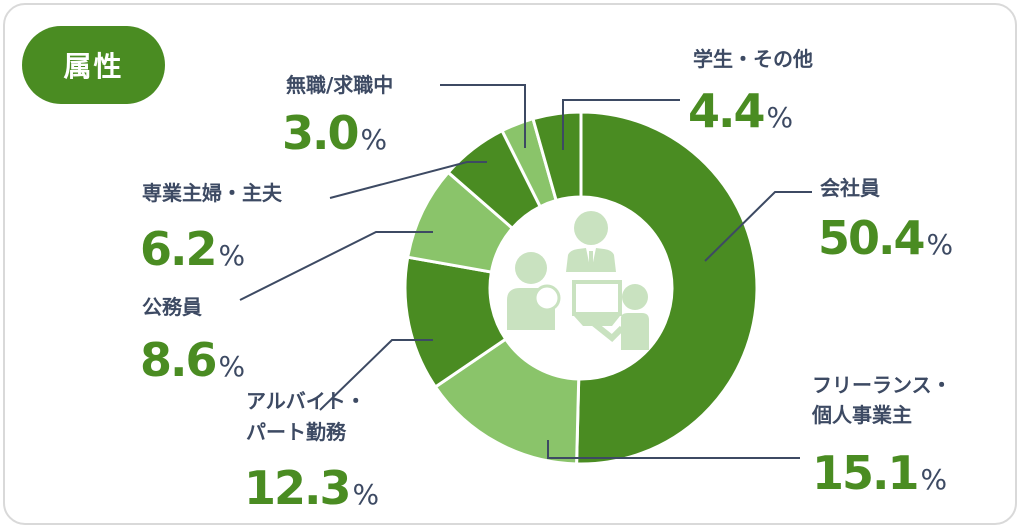 This screenshot has width=1024, height=532. Describe the element at coordinates (297, 488) in the screenshot. I see `value-number: 12.3` at that location.